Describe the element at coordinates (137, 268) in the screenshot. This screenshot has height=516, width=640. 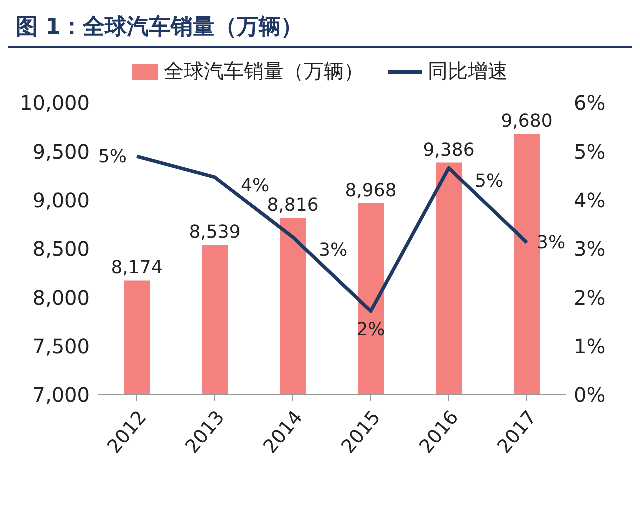
I see `data-label: 8,174` at that location.